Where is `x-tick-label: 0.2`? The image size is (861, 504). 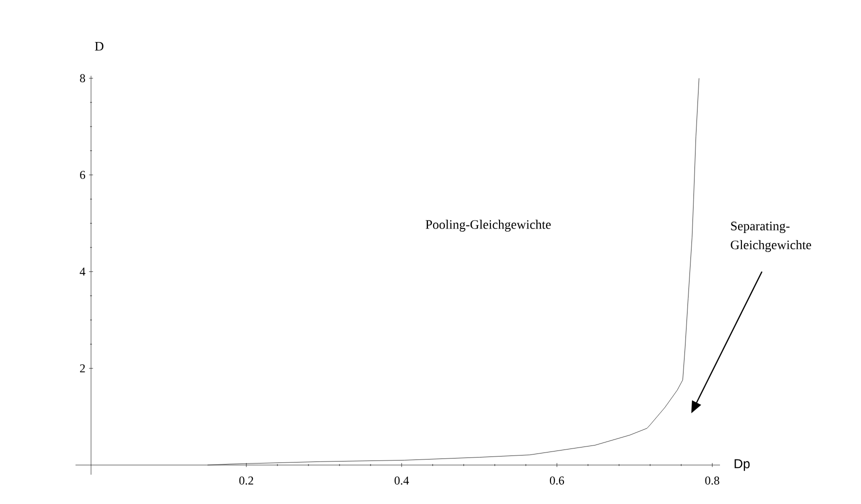 x-tick-label: 0.2 is located at coordinates (246, 480).